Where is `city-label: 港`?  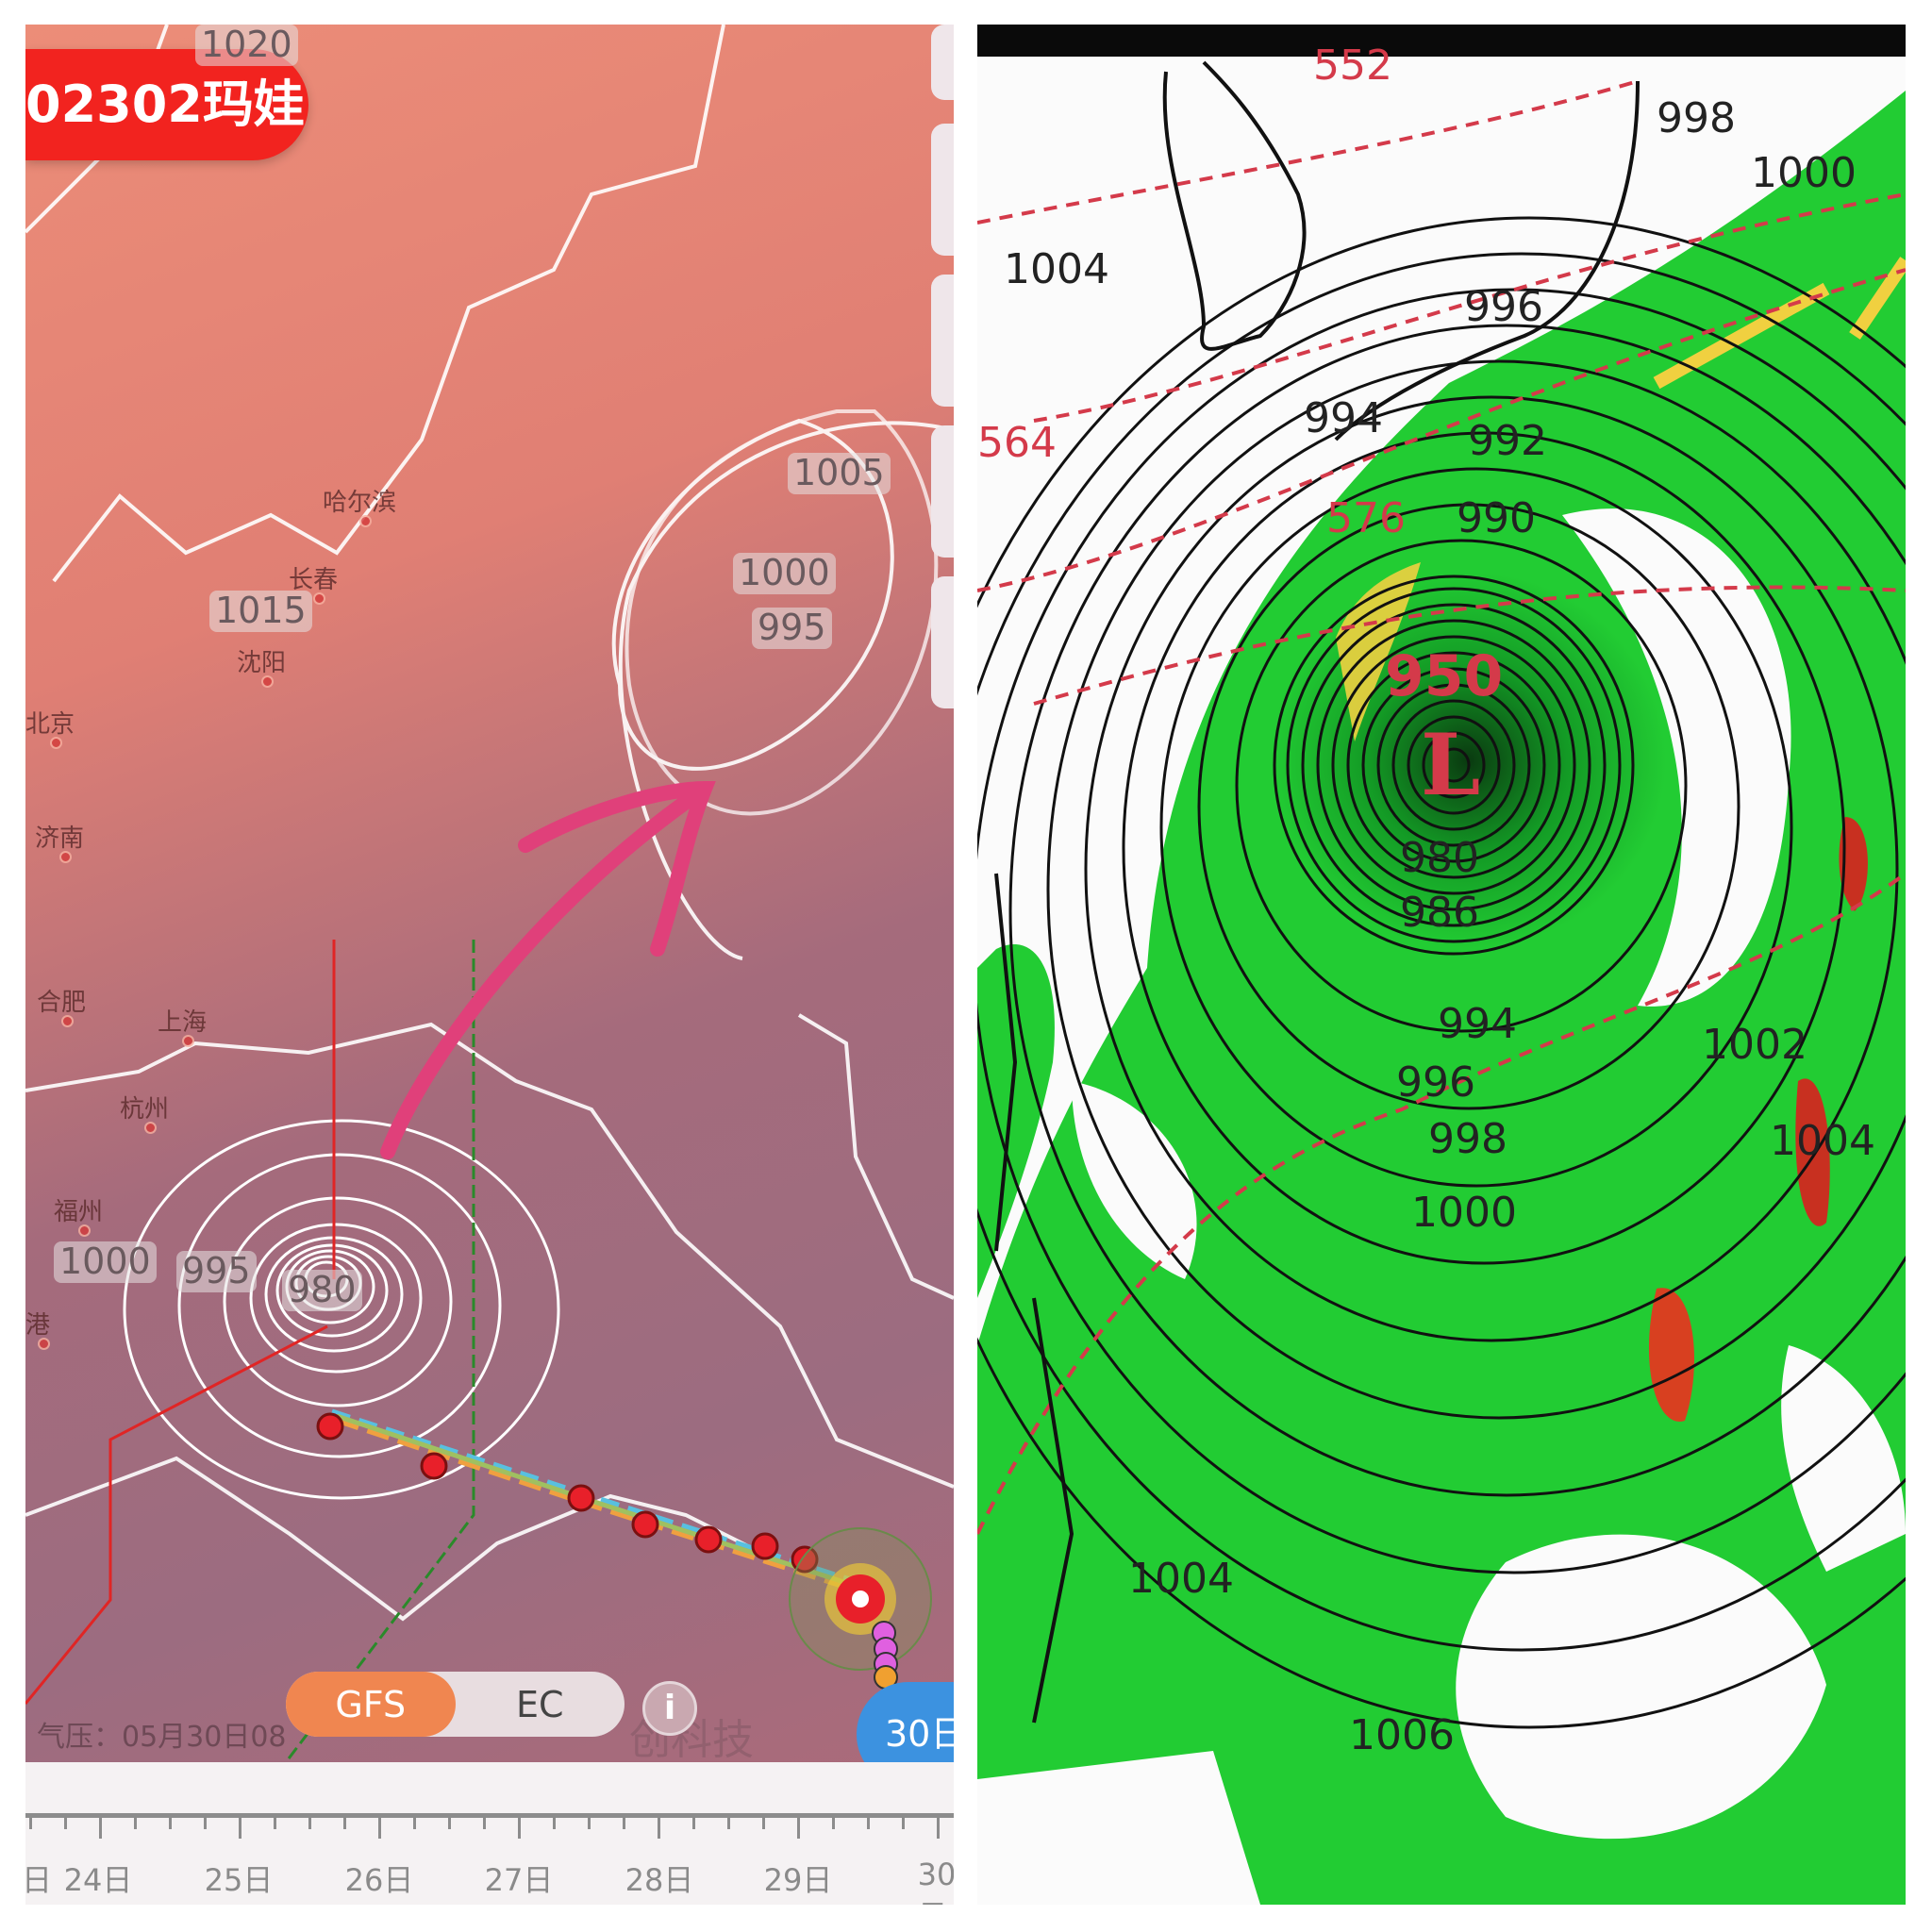
city-label: 港 is located at coordinates (38, 1328).